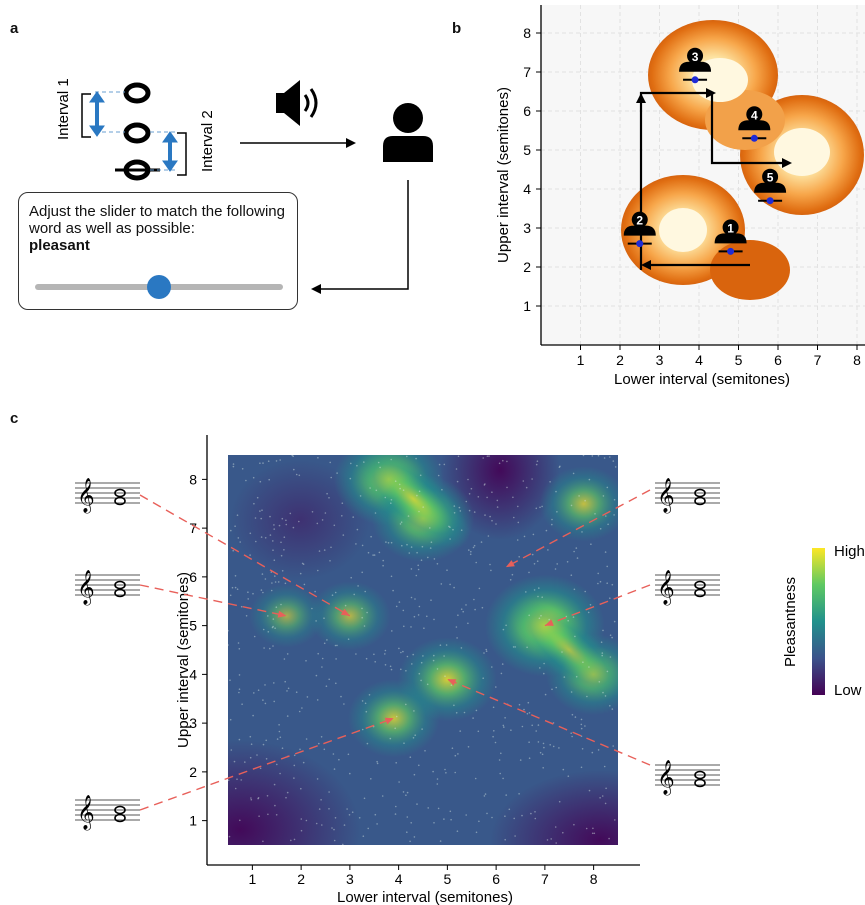 This screenshot has height=905, width=865. What do you see at coordinates (695, 55) in the screenshot?
I see `participant-badge` at bounding box center [695, 55].